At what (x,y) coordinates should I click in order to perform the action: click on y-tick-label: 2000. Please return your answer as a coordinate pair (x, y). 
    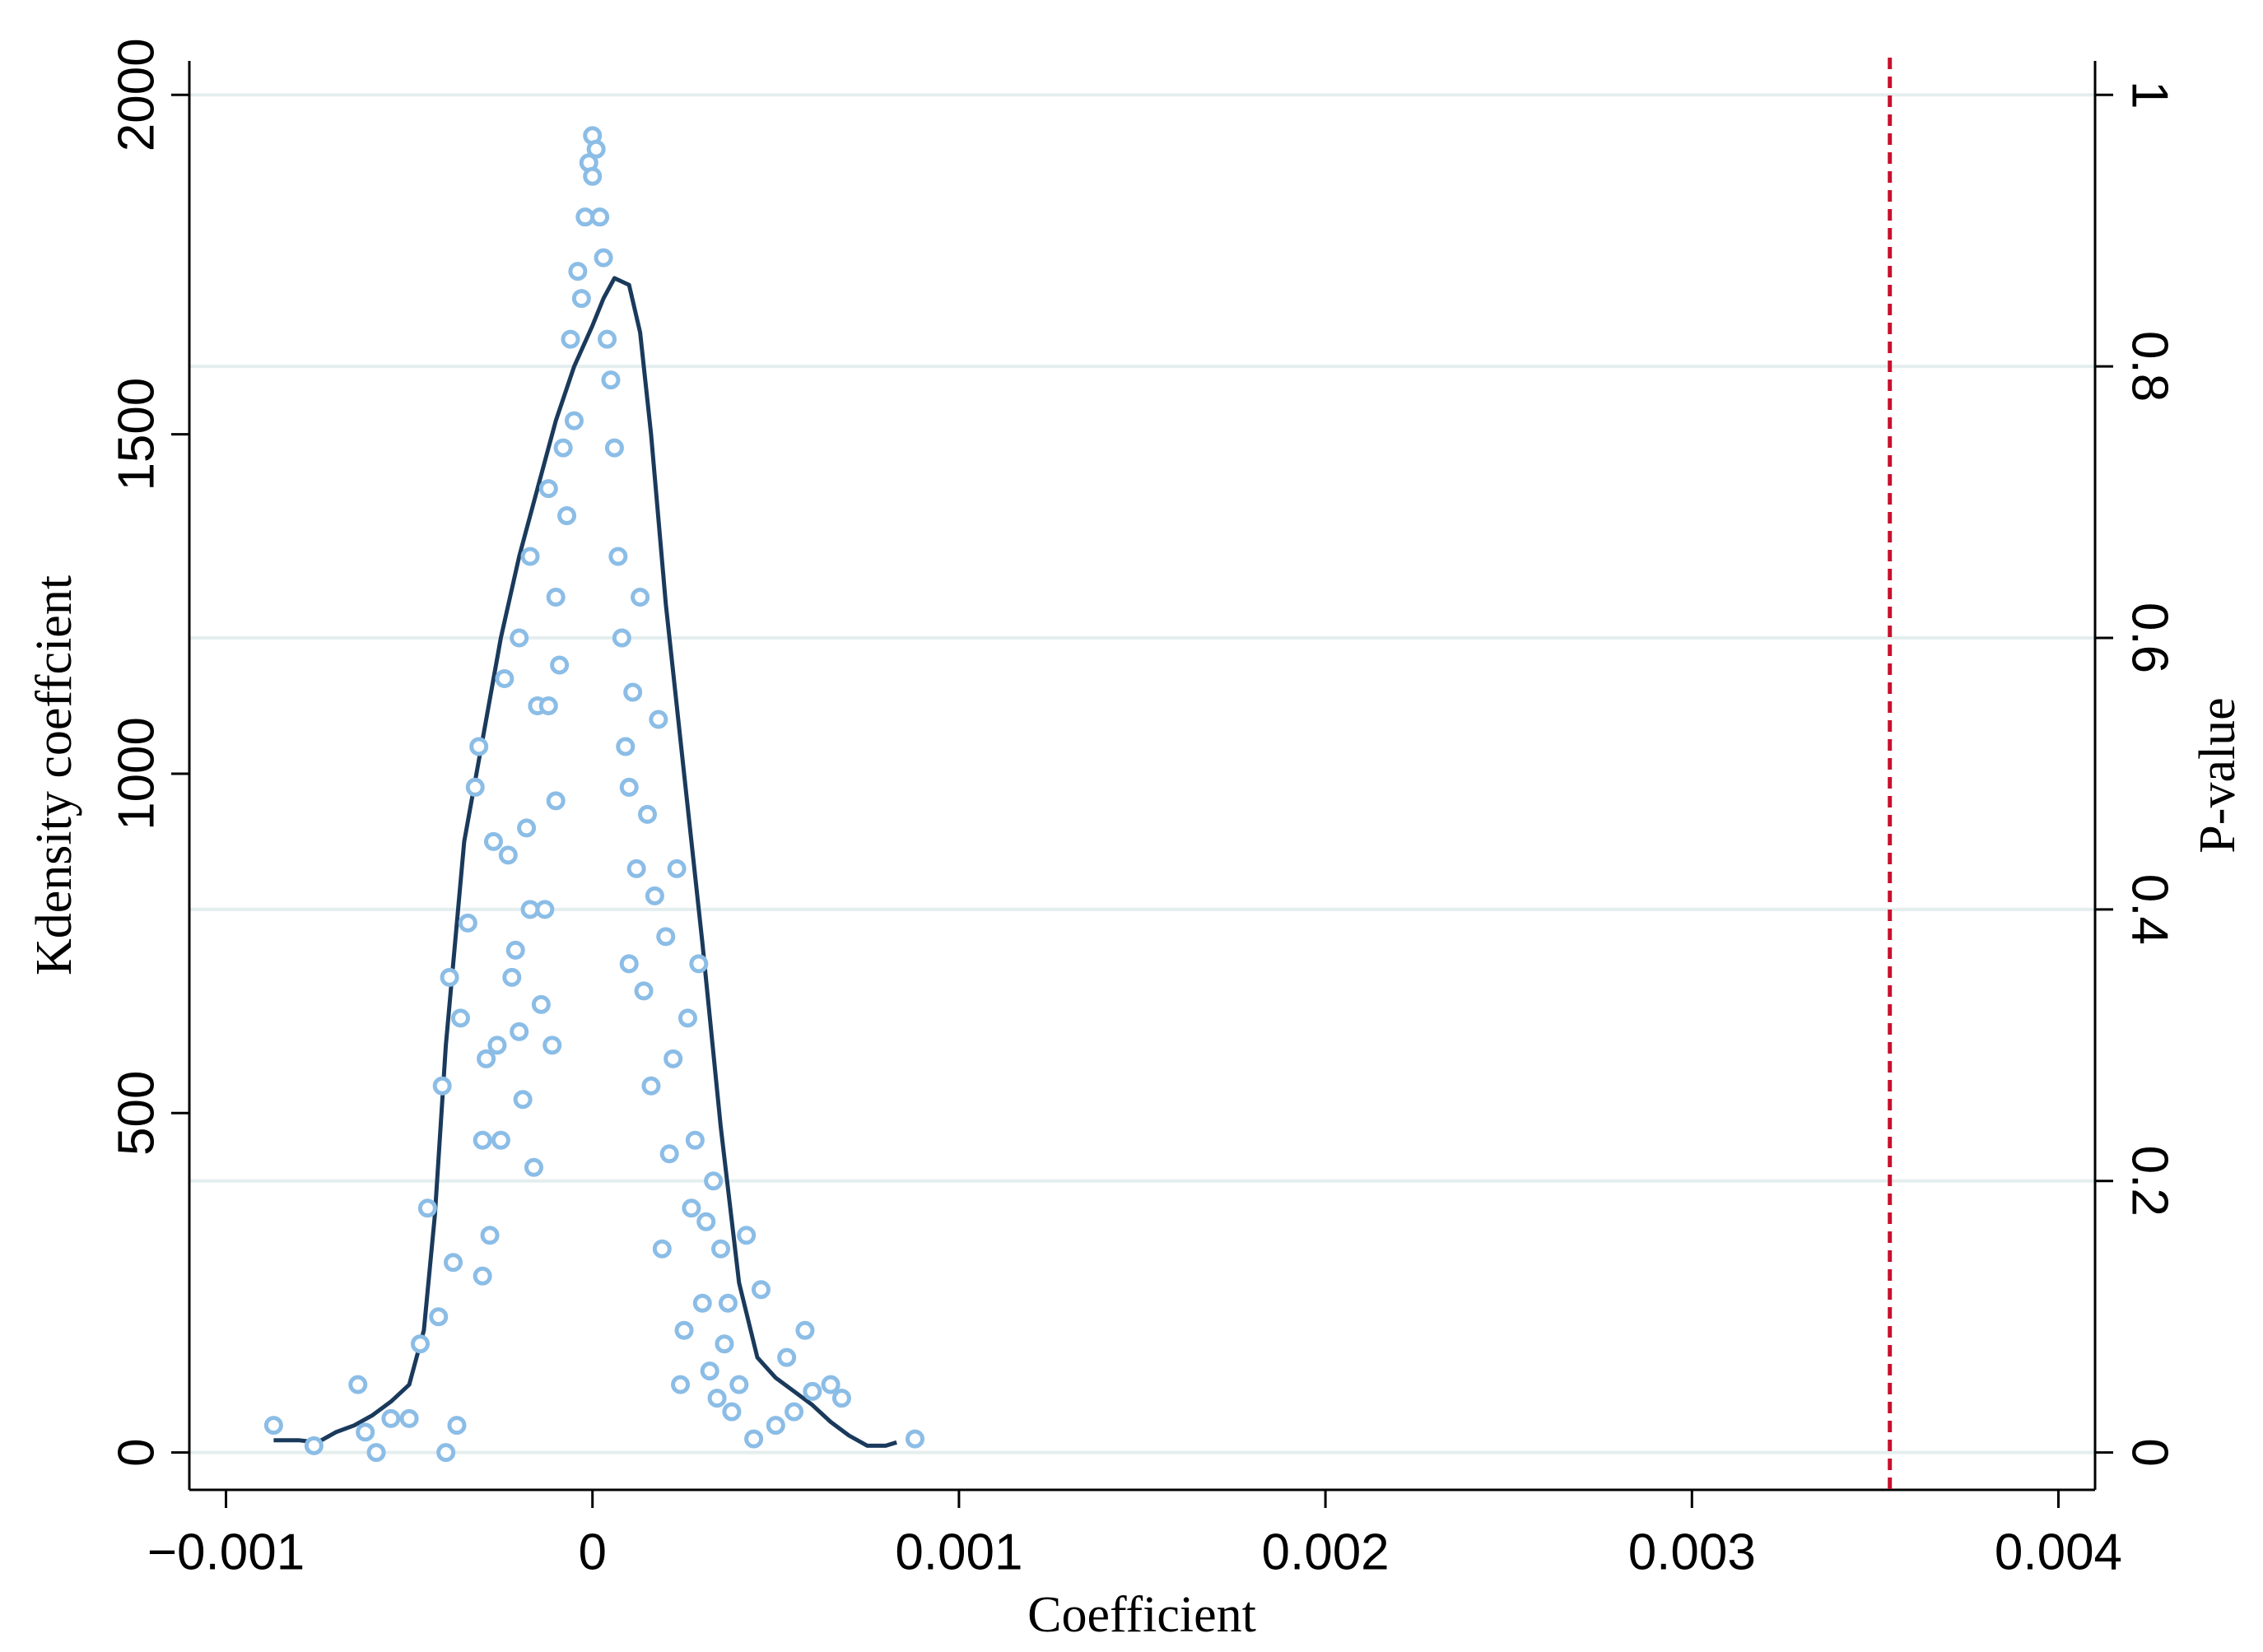
    Looking at the image, I should click on (136, 94).